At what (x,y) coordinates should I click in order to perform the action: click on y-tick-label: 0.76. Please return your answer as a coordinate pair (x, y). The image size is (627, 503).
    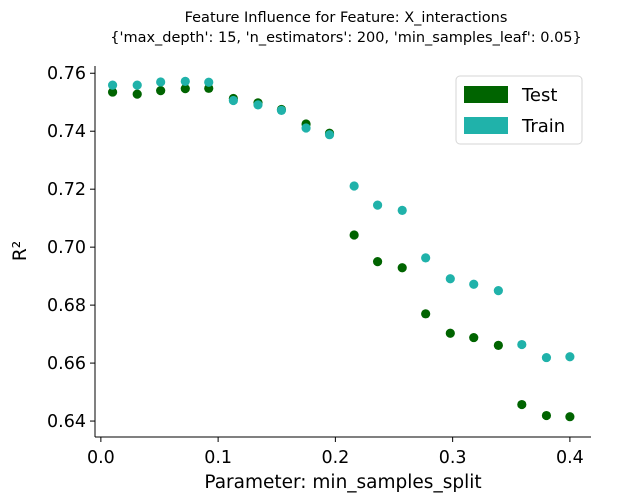
    Looking at the image, I should click on (66, 74).